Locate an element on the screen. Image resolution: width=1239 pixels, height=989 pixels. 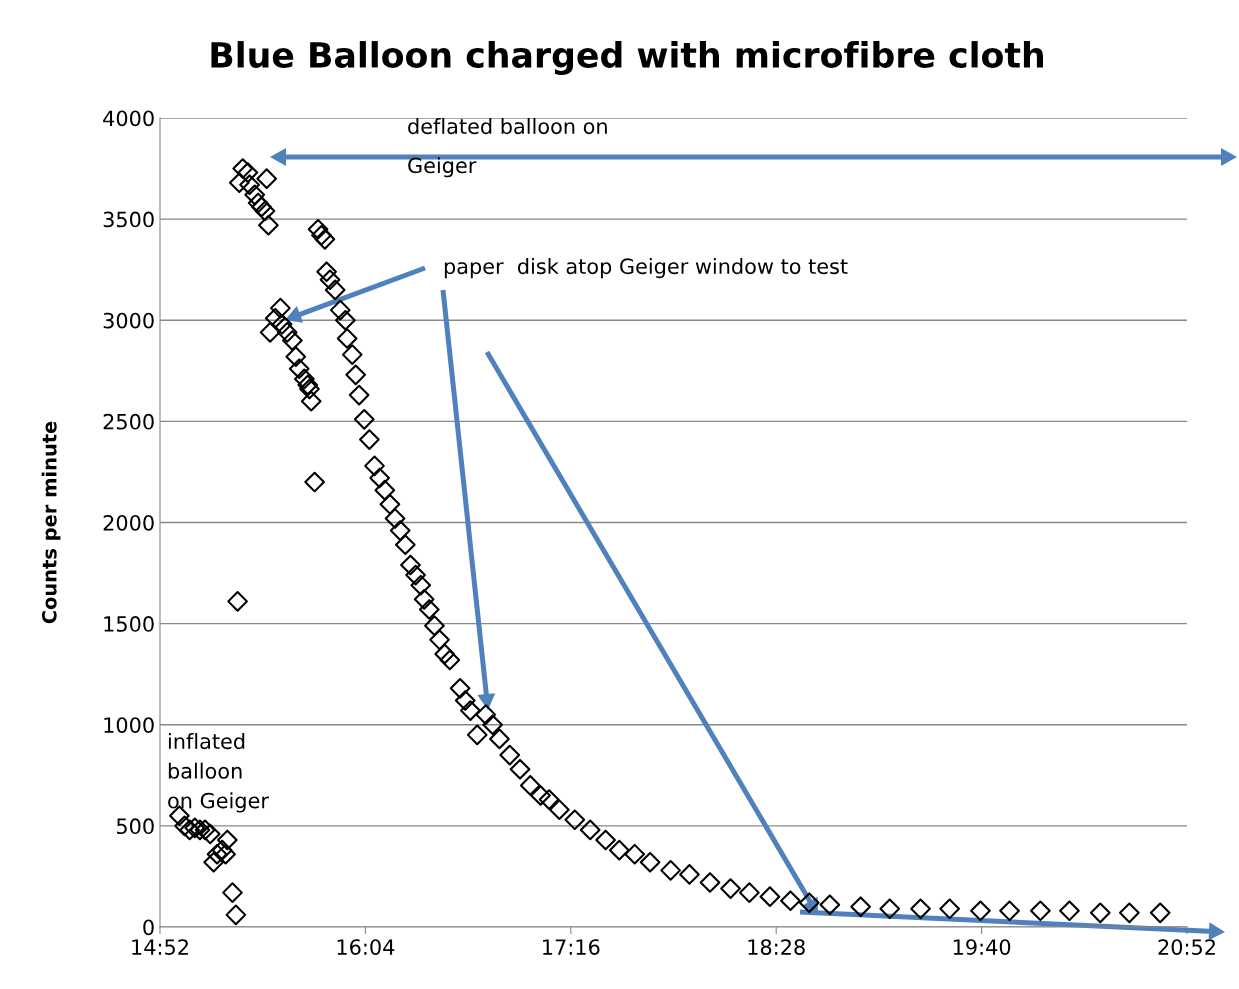
y-tick-label: 500 is located at coordinates (135, 826).